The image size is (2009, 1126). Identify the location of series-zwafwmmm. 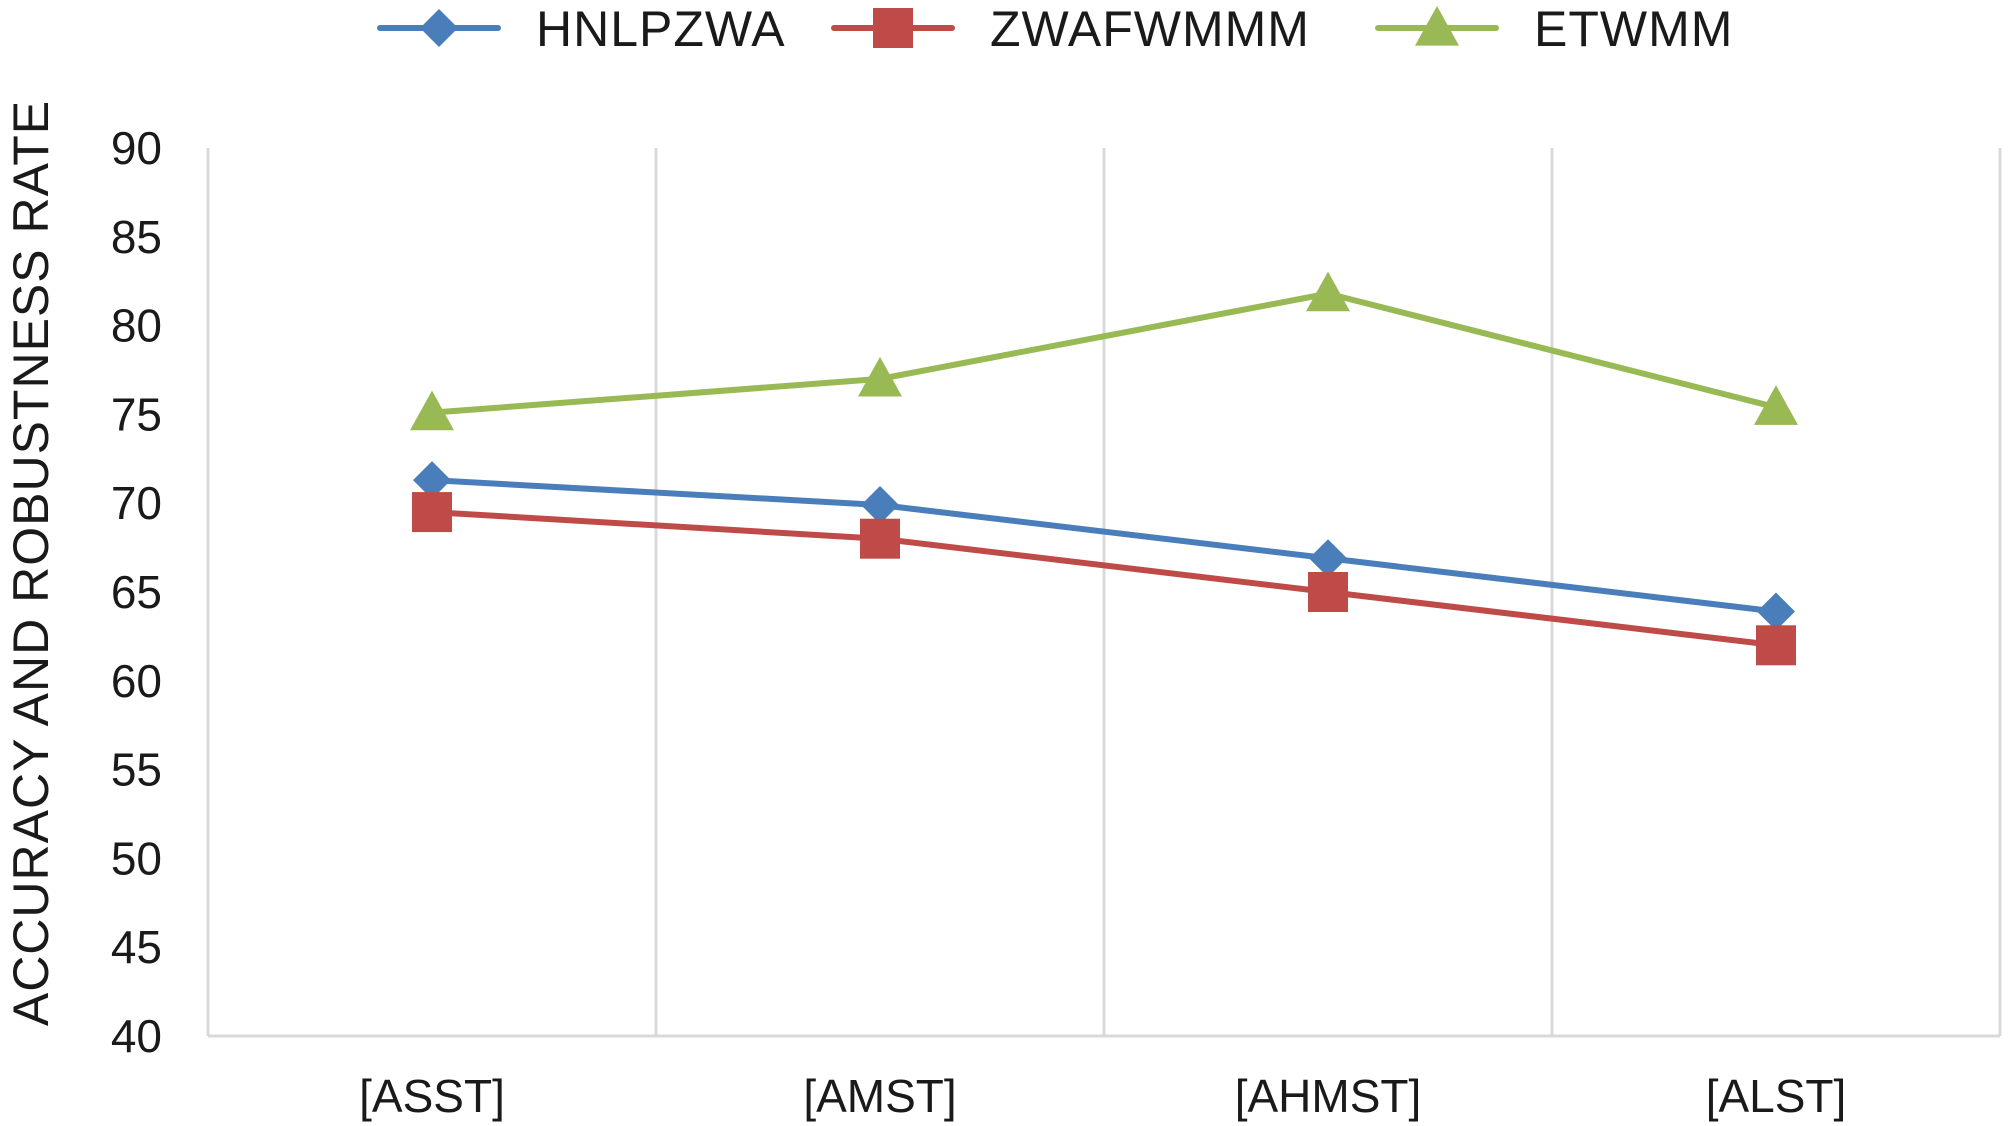
(1104, 579).